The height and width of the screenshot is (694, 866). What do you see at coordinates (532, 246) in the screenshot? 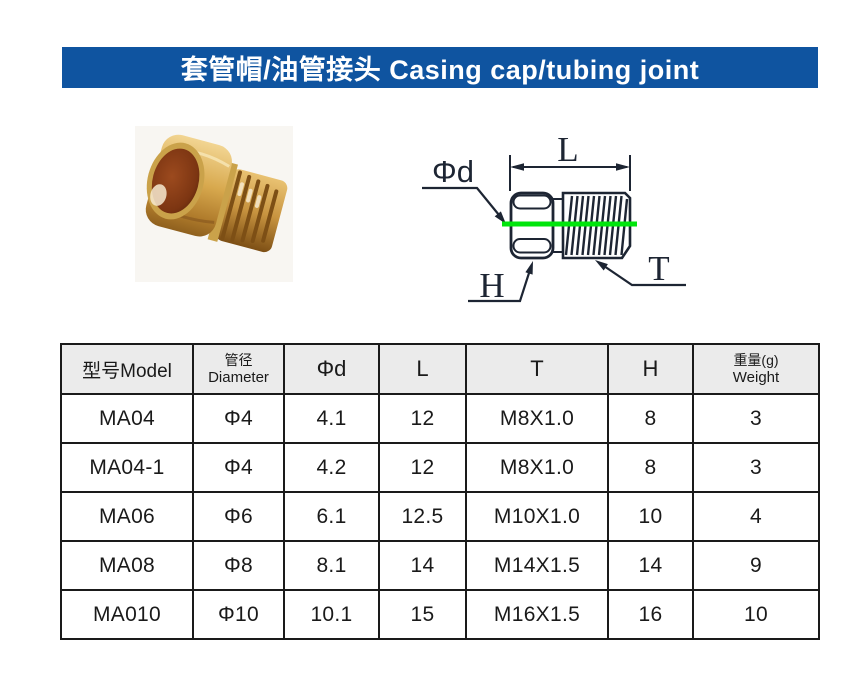
I see `hex-bottom-facet` at bounding box center [532, 246].